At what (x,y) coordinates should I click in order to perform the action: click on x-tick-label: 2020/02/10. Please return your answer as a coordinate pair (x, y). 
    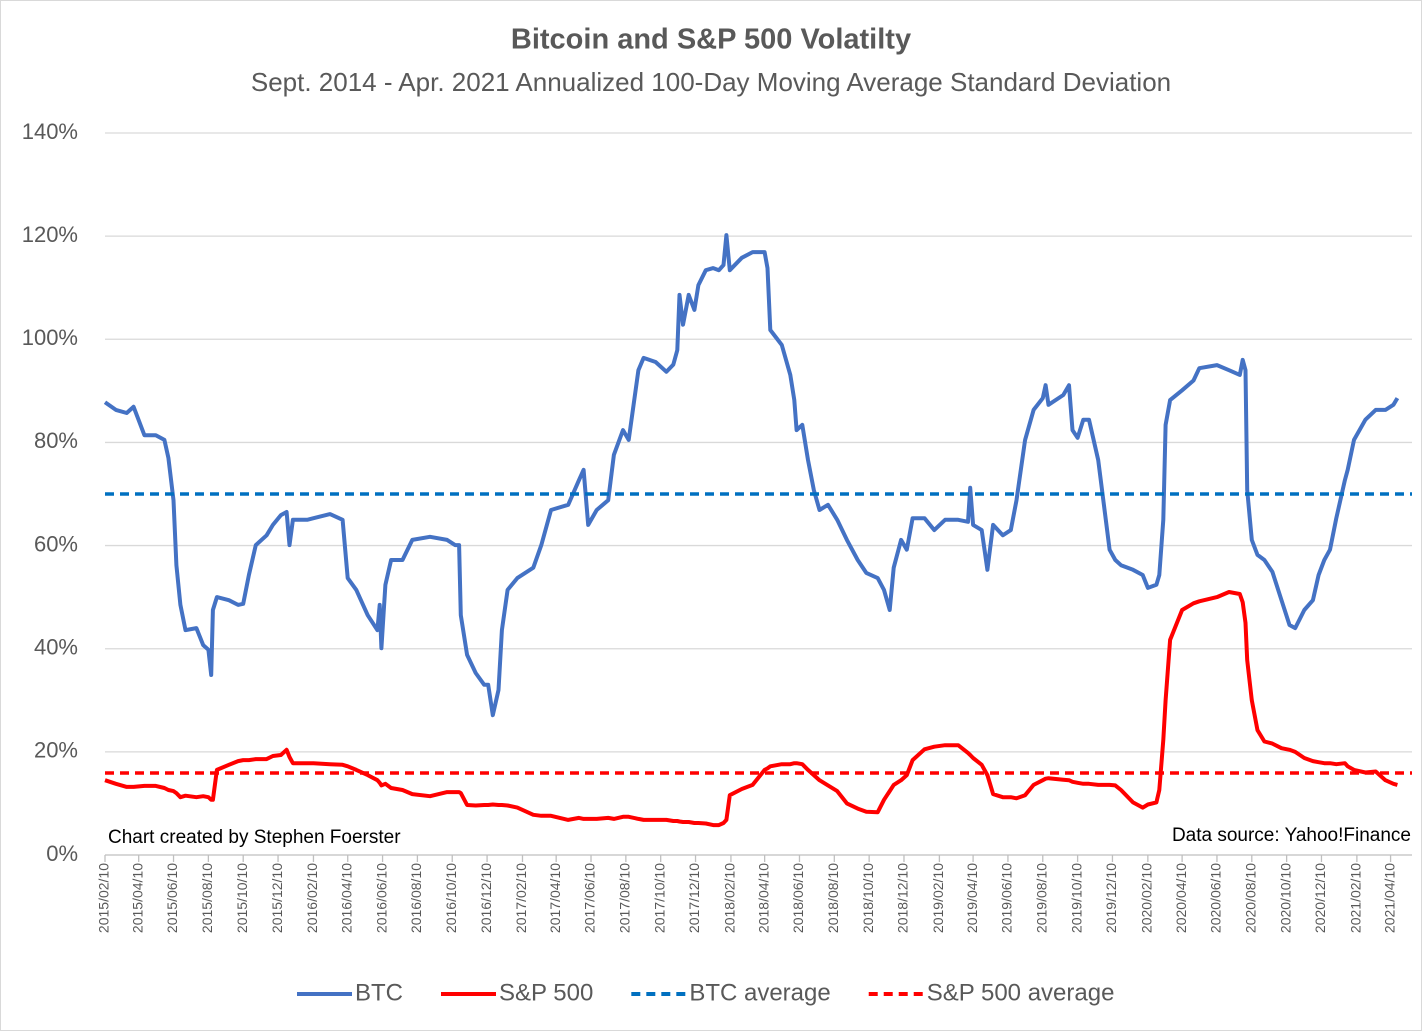
    Looking at the image, I should click on (1147, 898).